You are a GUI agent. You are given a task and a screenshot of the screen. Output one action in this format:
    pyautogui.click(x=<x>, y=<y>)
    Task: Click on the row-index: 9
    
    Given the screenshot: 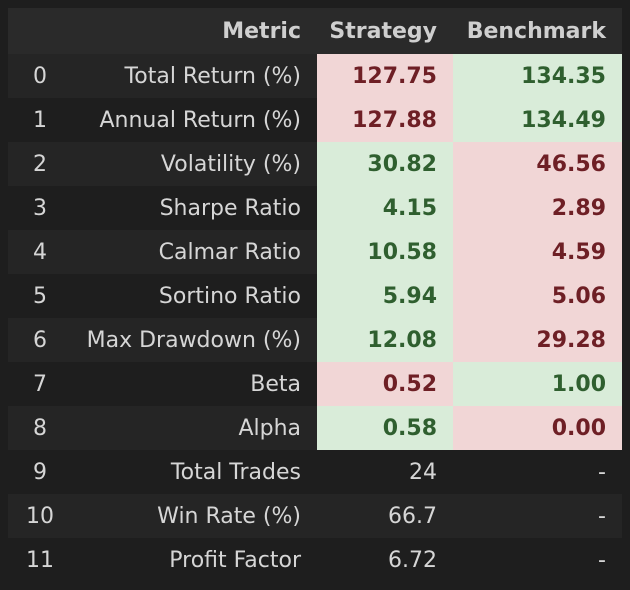 What is the action you would take?
    pyautogui.click(x=40, y=472)
    